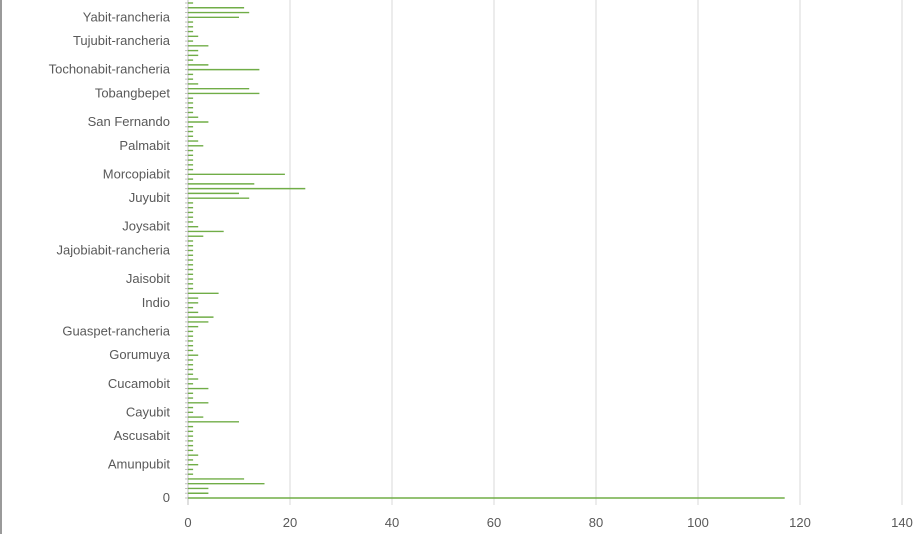 The width and height of the screenshot is (917, 539). What do you see at coordinates (902, 522) in the screenshot?
I see `x-tick-label: 140` at bounding box center [902, 522].